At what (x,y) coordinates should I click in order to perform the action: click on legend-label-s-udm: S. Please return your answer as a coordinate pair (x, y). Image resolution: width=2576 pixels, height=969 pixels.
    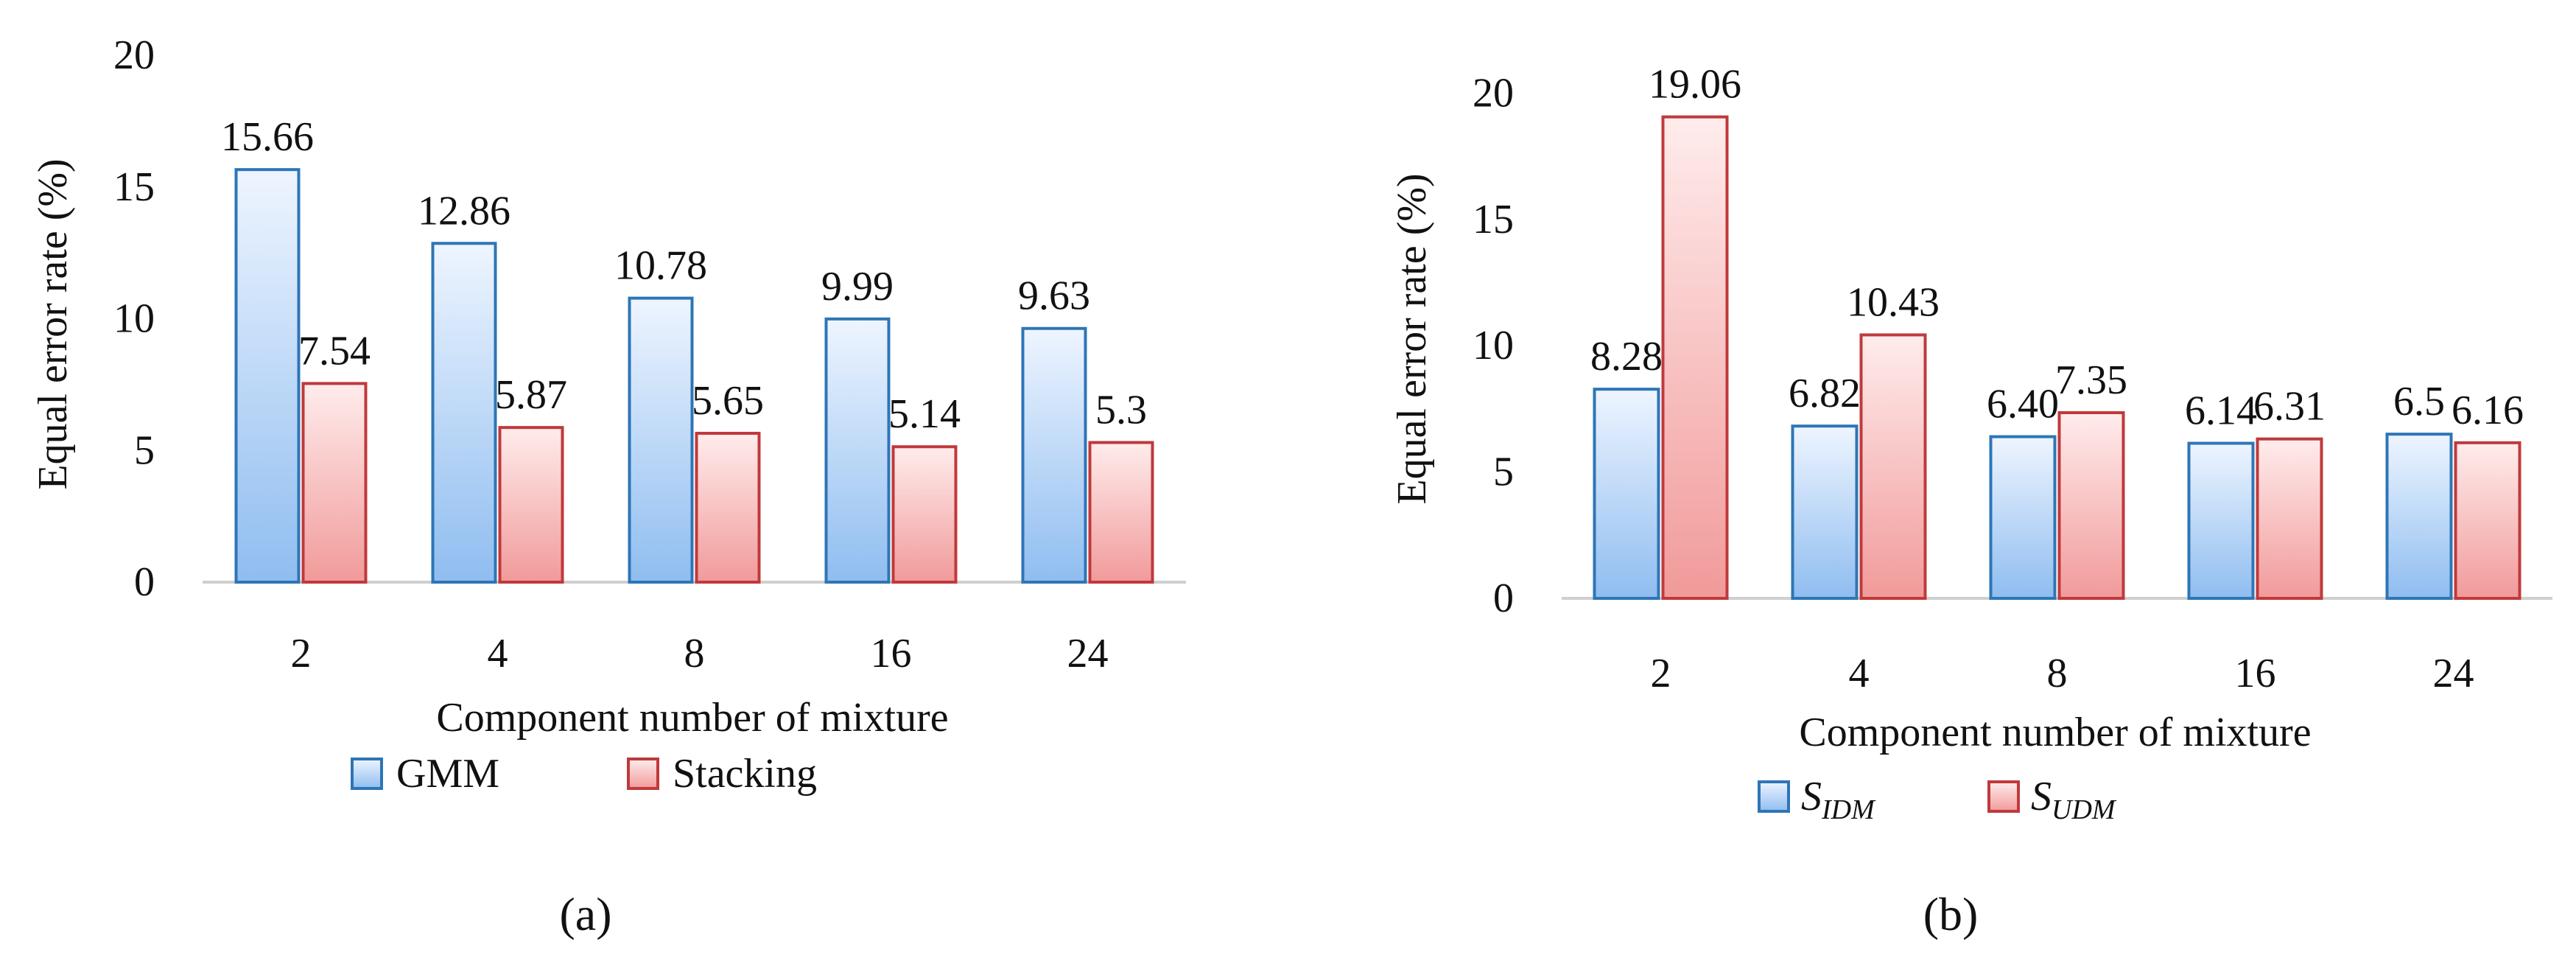
    Looking at the image, I should click on (2041, 797).